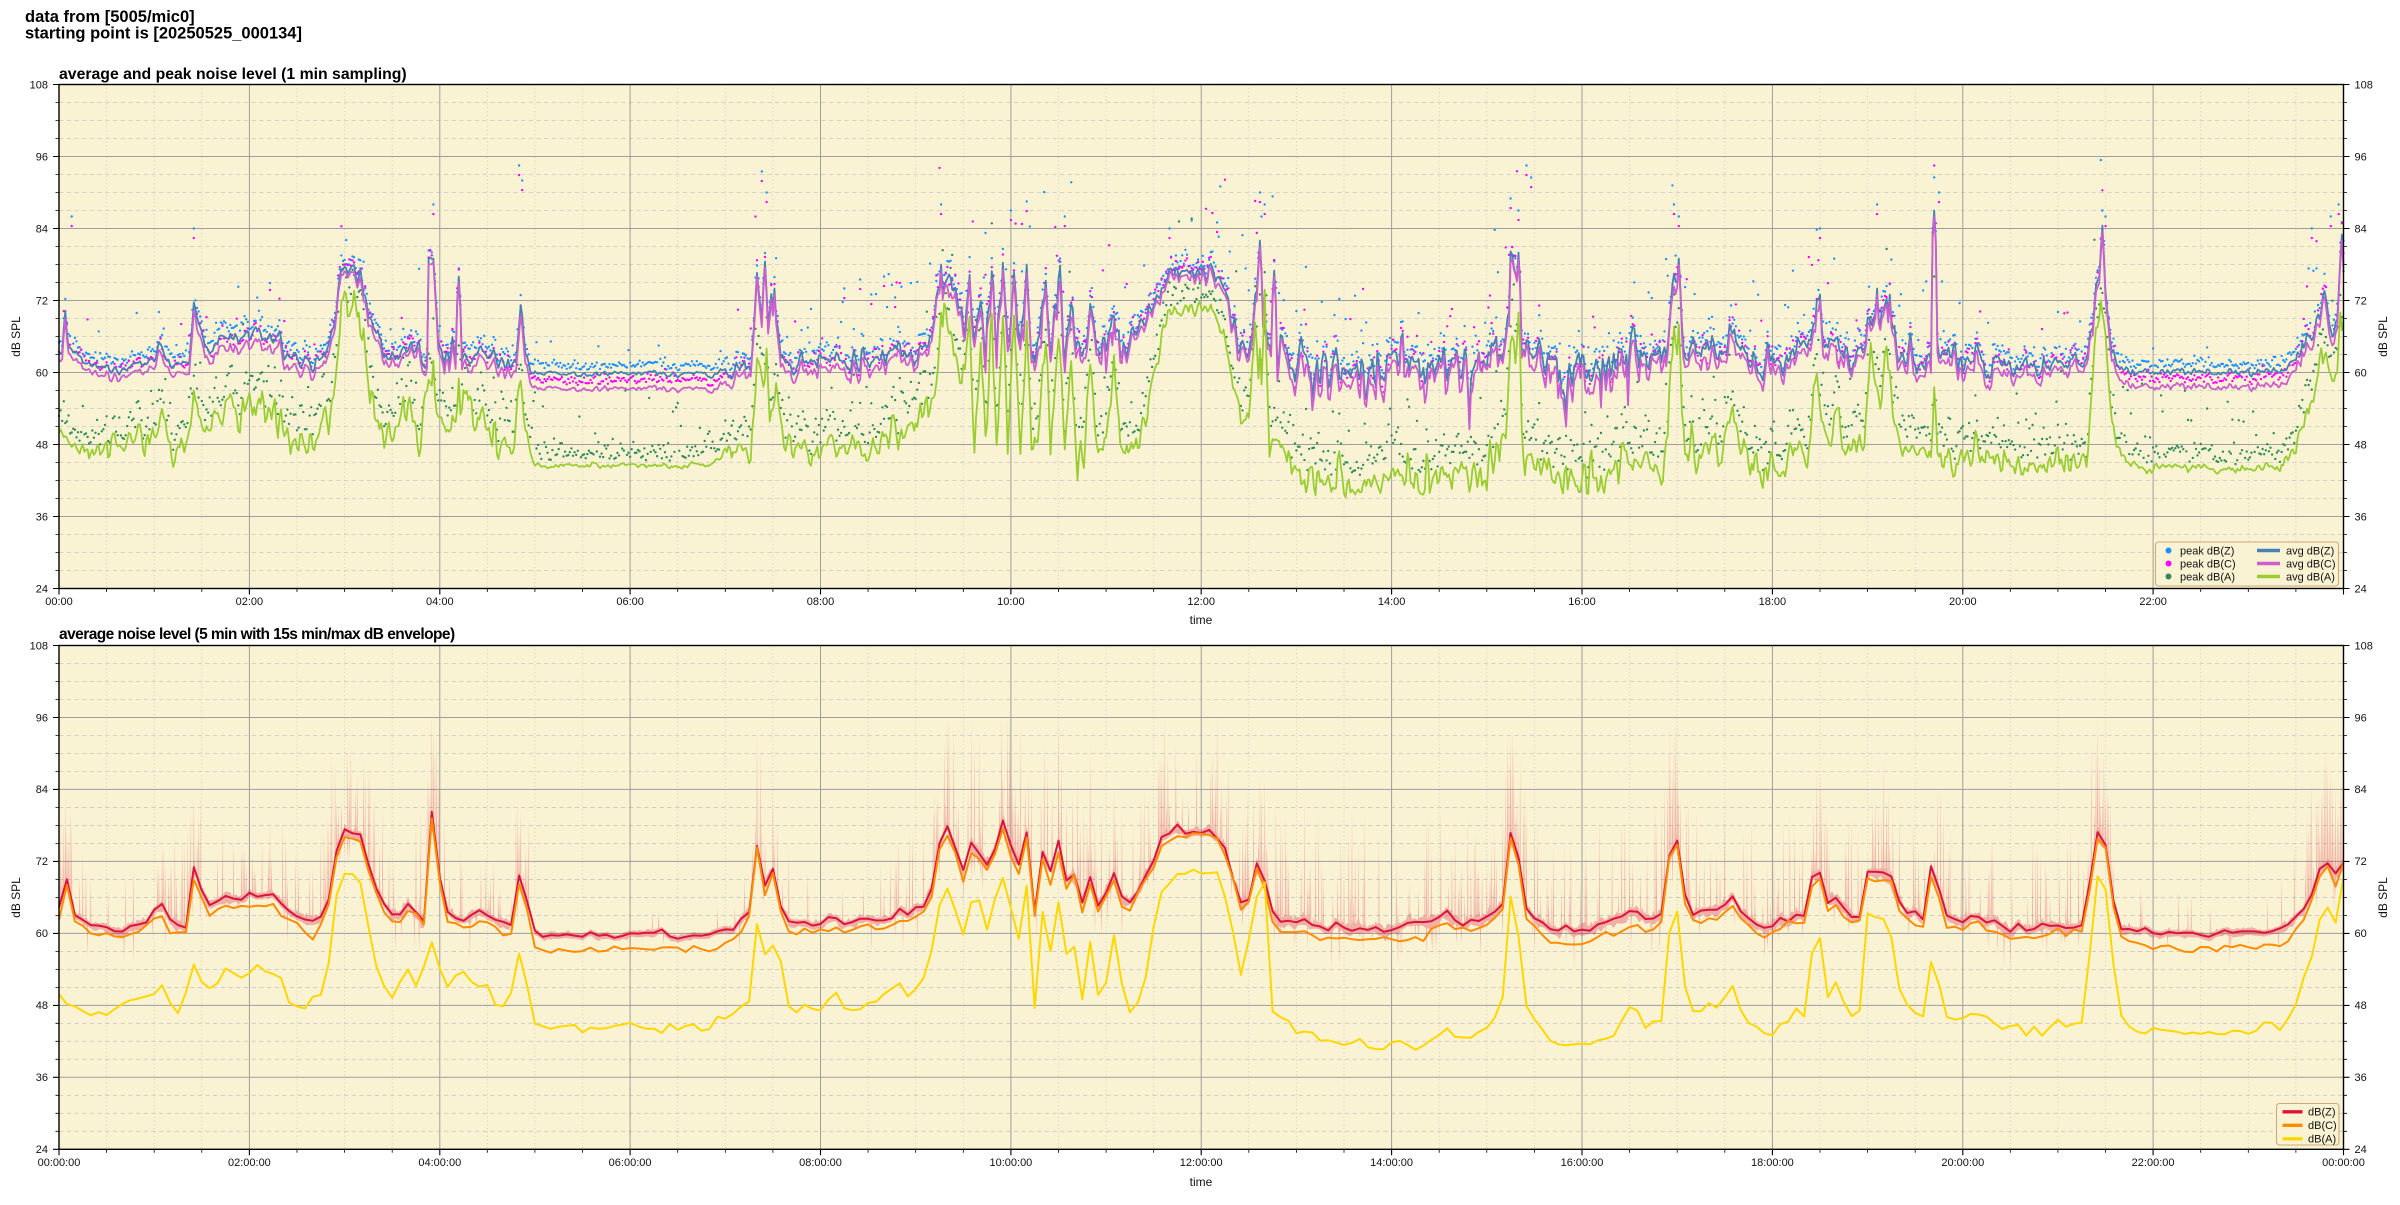 This screenshot has width=2400, height=1205. What do you see at coordinates (249, 1163) in the screenshot?
I see `svg-text: 02:00:00` at bounding box center [249, 1163].